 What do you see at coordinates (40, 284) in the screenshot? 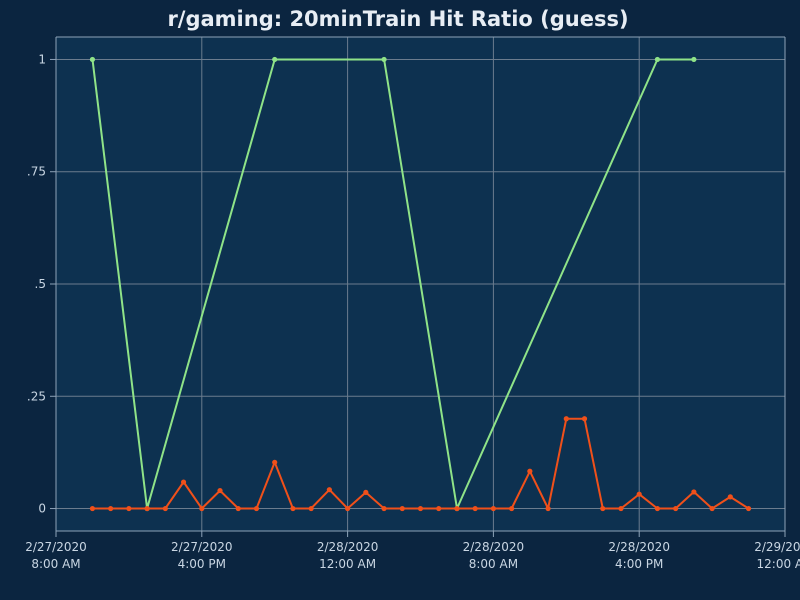
I see `y-tick-label: .5` at bounding box center [40, 284].